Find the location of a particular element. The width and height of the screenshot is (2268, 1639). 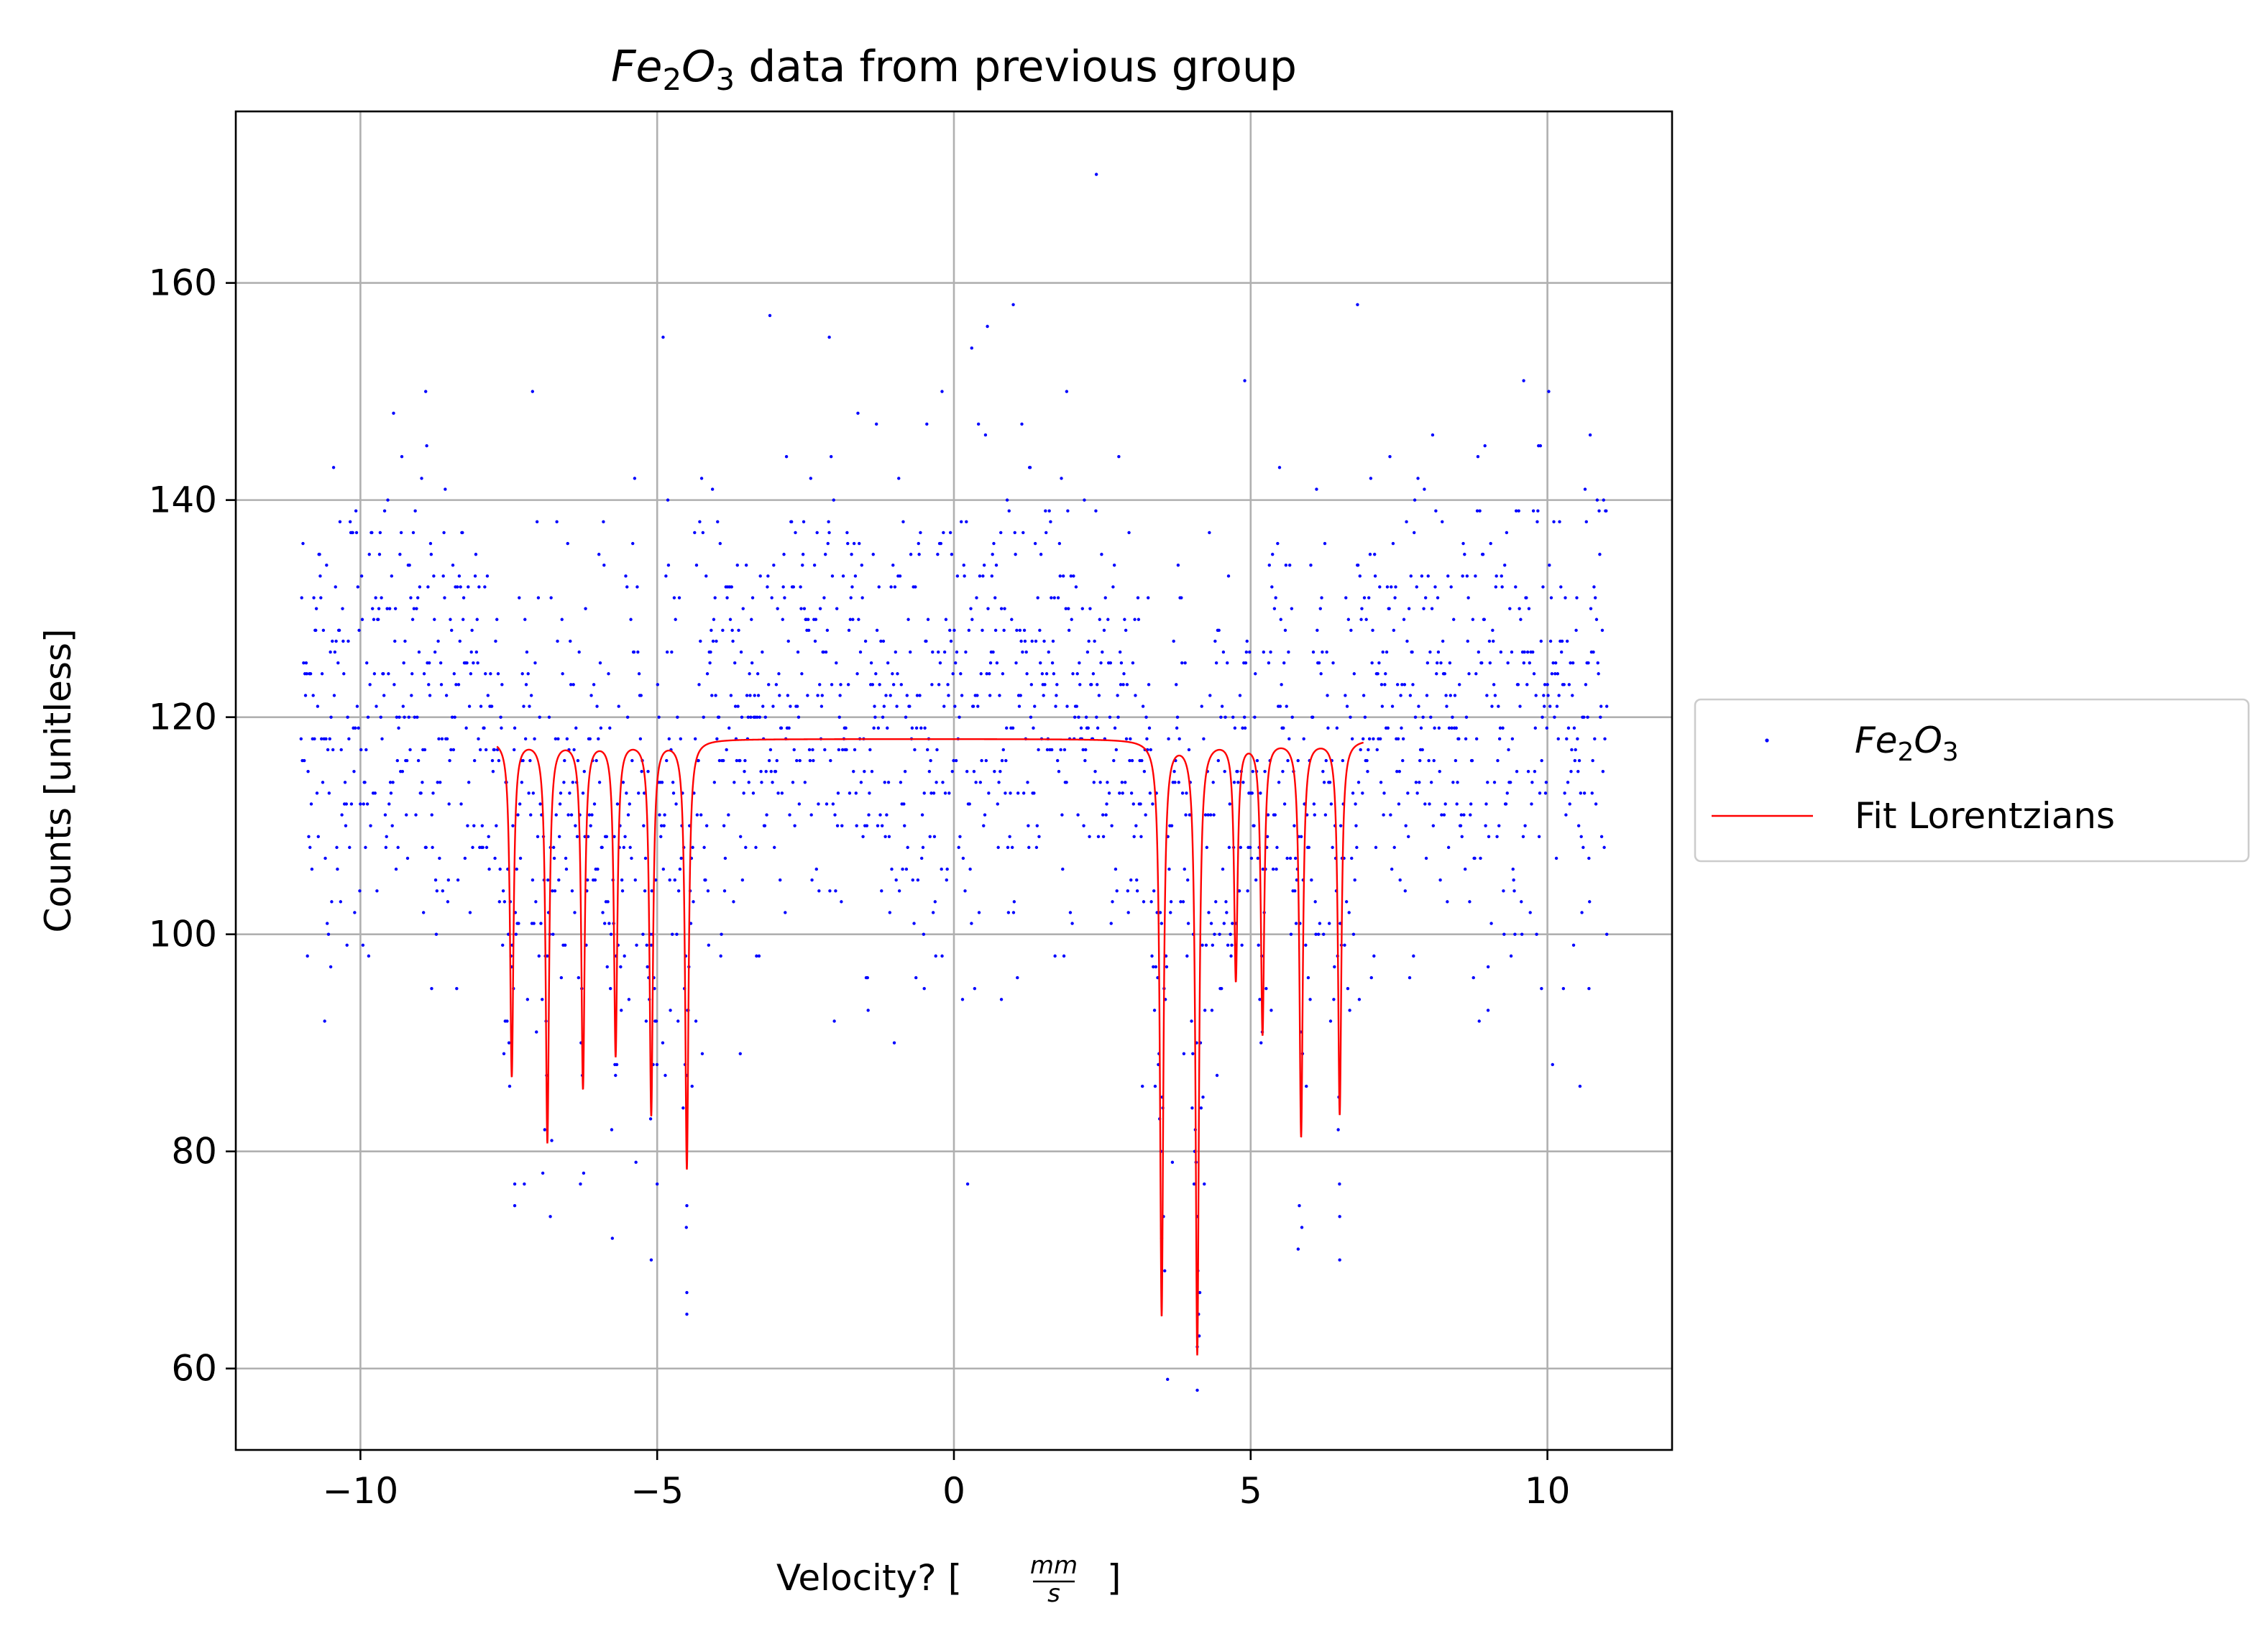

title-sub1: 2 is located at coordinates (671, 79).